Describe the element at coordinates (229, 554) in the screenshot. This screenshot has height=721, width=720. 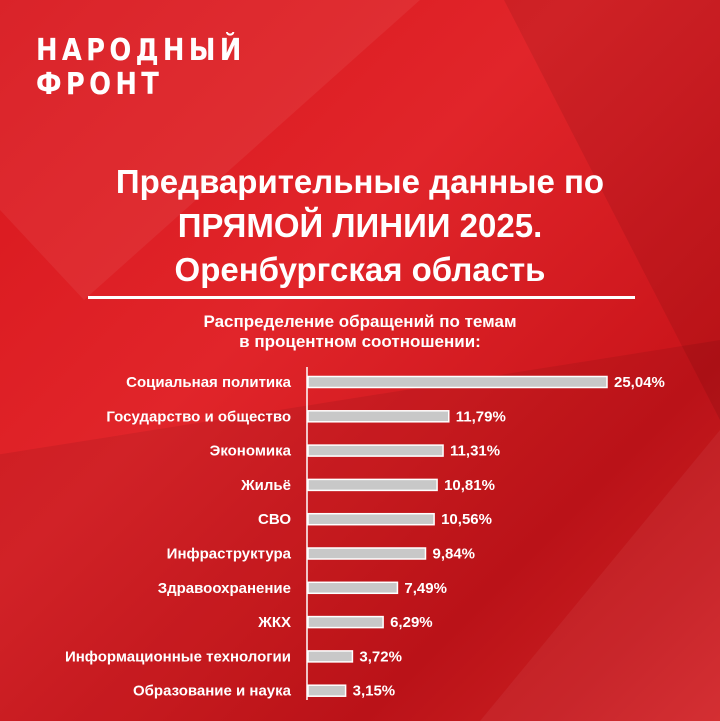
I see `category-label: Инфраструктура` at that location.